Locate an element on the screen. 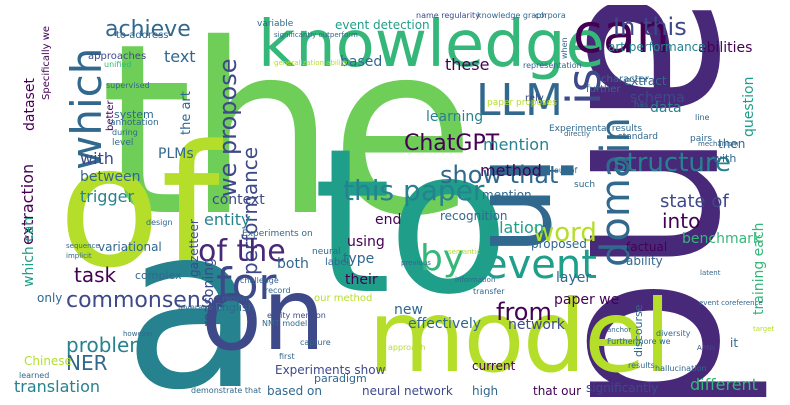 Image resolution: width=790 pixels, height=405 pixels. word-information: information is located at coordinates (475, 280).